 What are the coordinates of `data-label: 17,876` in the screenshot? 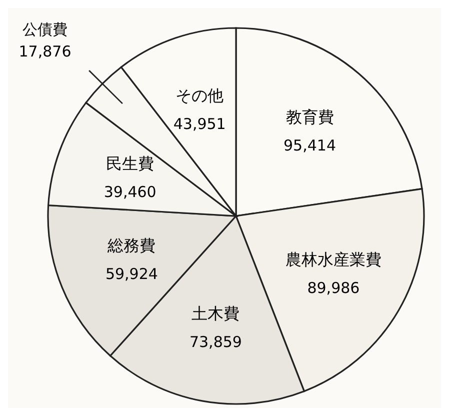 It's located at (45, 51).